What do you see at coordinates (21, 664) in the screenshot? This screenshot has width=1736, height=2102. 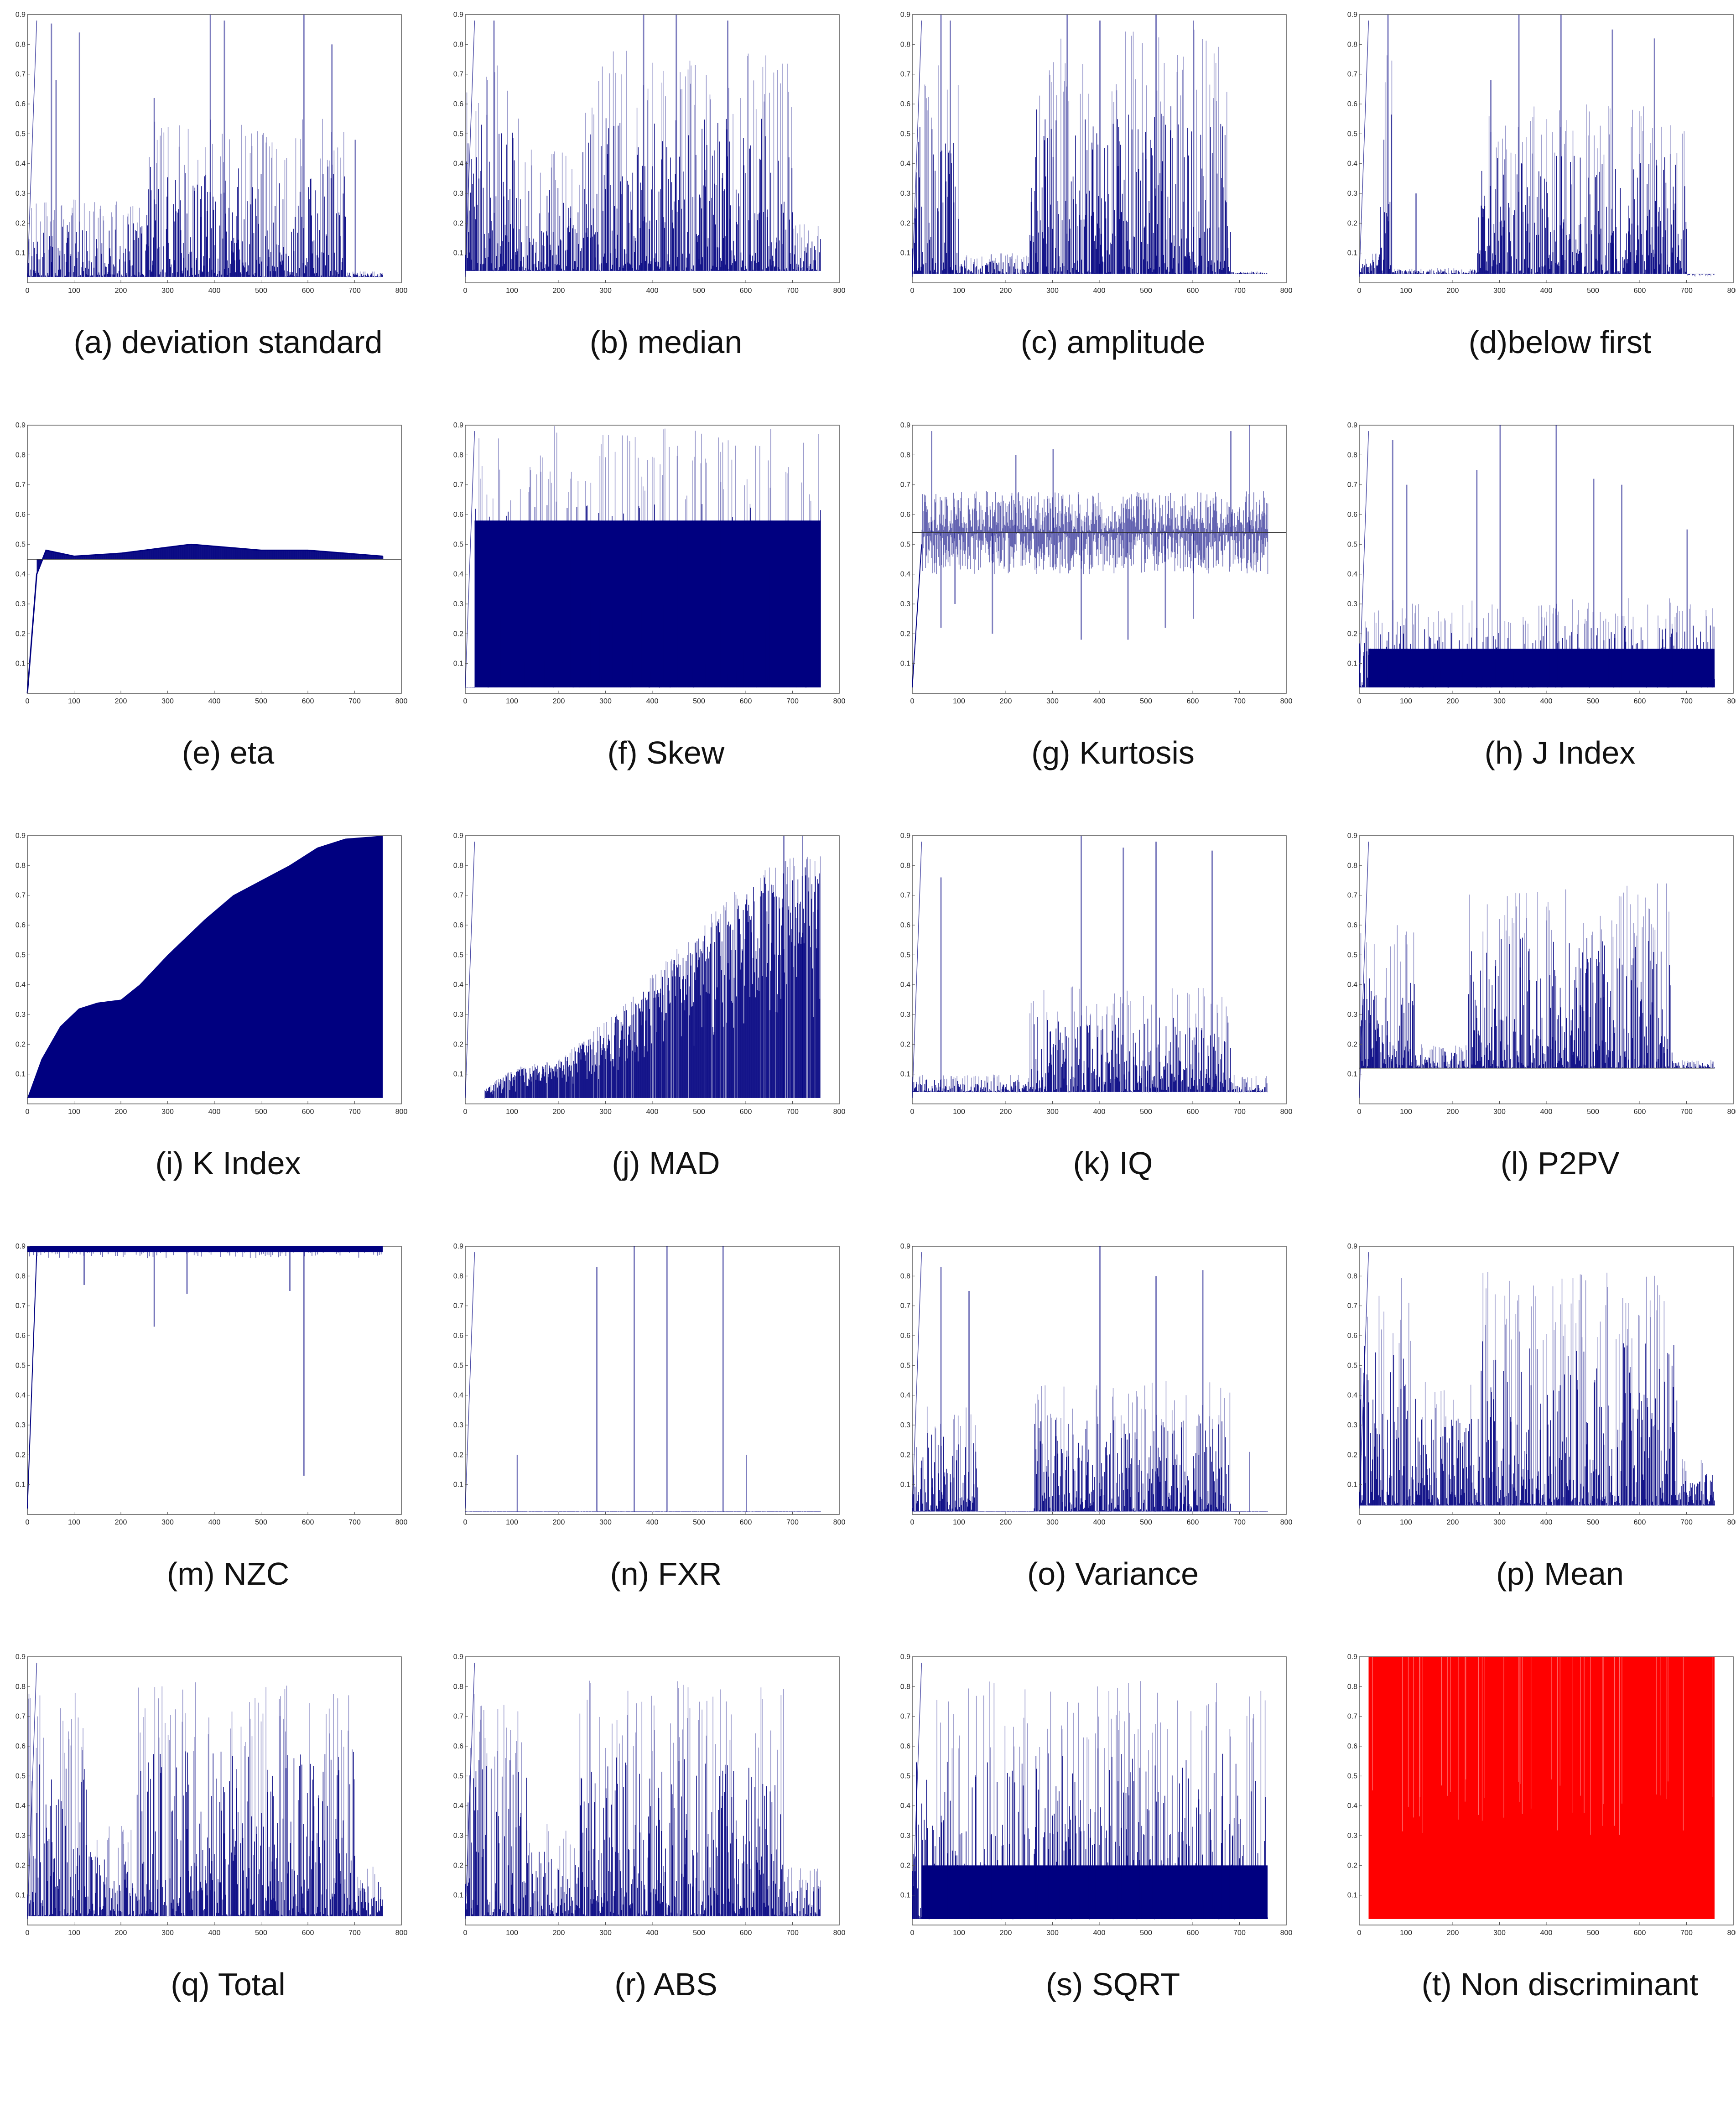 I see `y-tick-label: 0.1` at bounding box center [21, 664].